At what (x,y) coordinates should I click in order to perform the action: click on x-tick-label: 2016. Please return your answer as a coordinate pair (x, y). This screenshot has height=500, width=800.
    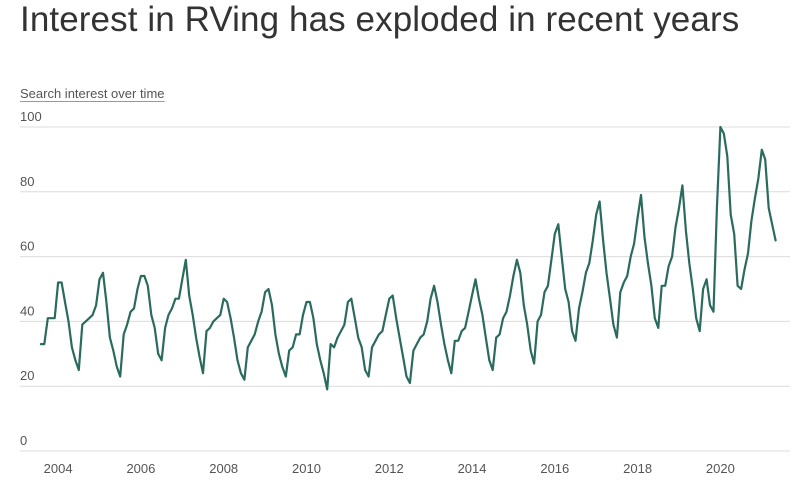
    Looking at the image, I should click on (554, 468).